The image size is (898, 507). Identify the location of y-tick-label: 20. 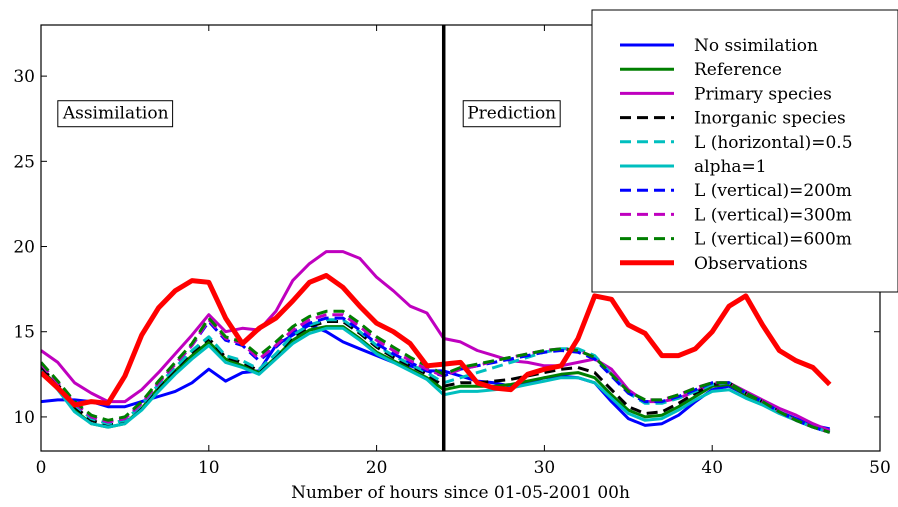
(24, 248).